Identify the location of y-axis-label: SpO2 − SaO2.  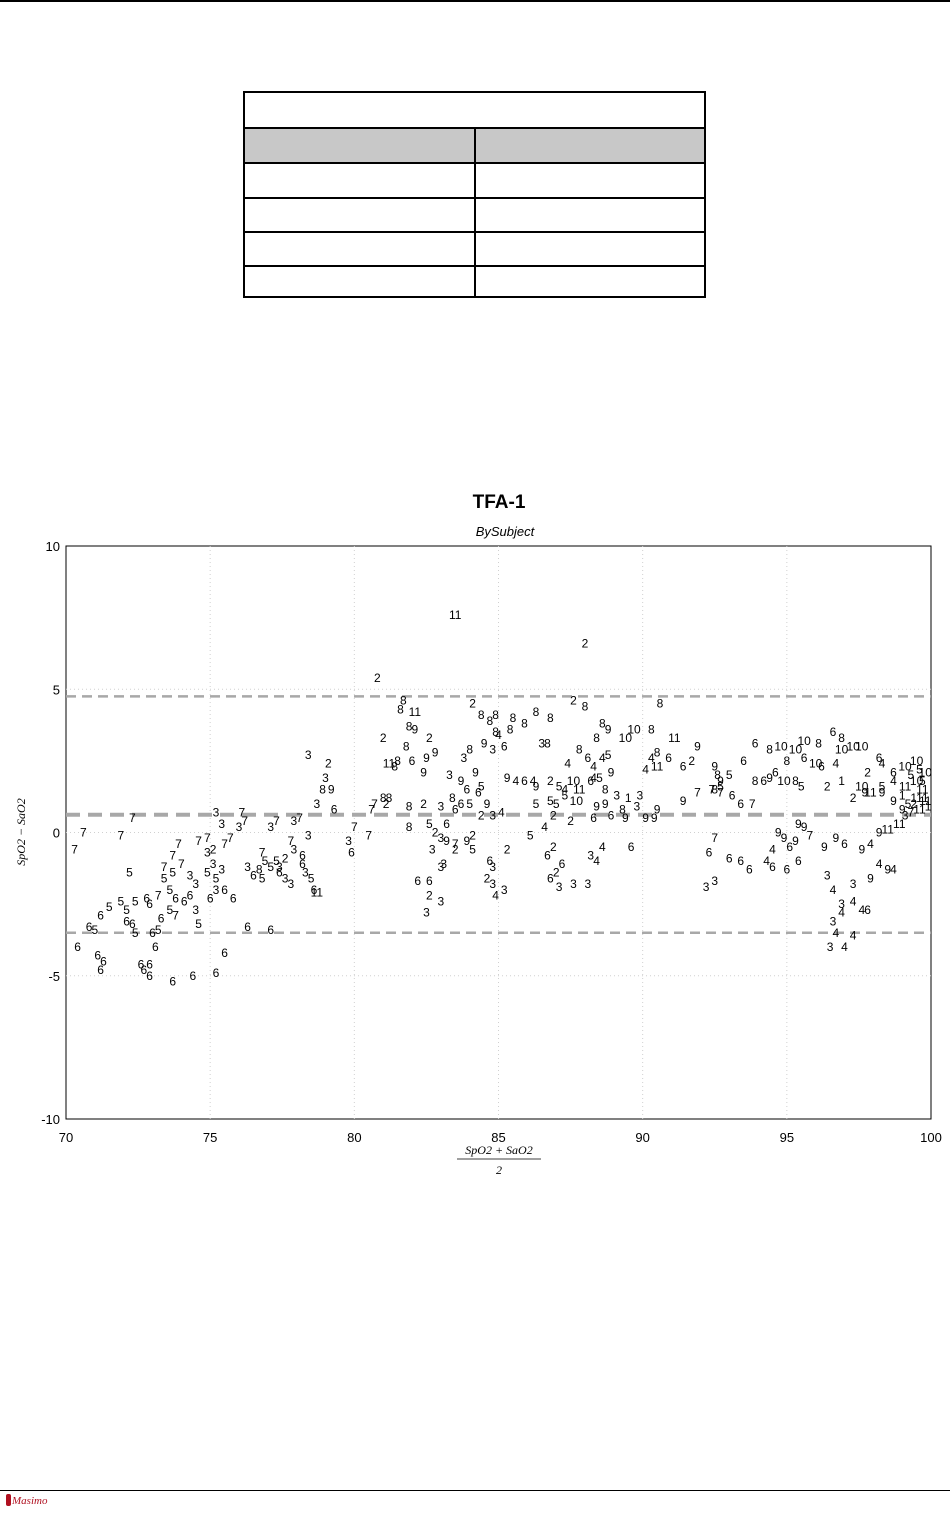
(21, 831).